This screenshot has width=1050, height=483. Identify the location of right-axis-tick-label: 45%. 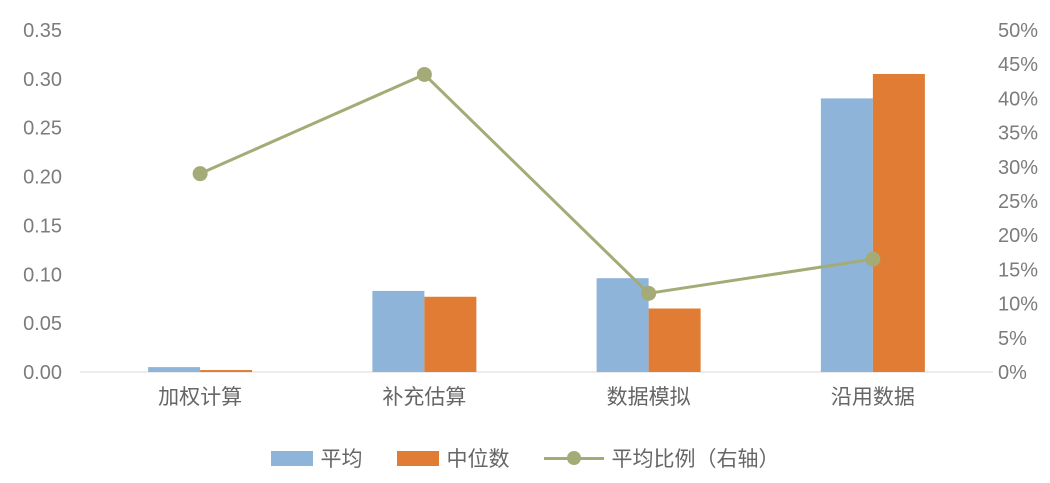
(1018, 65).